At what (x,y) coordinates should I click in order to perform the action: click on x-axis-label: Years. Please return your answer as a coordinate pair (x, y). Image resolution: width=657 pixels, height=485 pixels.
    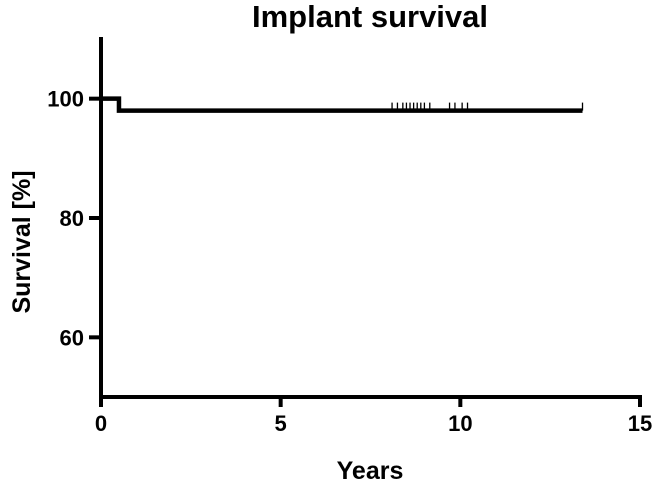
    Looking at the image, I should click on (370, 471).